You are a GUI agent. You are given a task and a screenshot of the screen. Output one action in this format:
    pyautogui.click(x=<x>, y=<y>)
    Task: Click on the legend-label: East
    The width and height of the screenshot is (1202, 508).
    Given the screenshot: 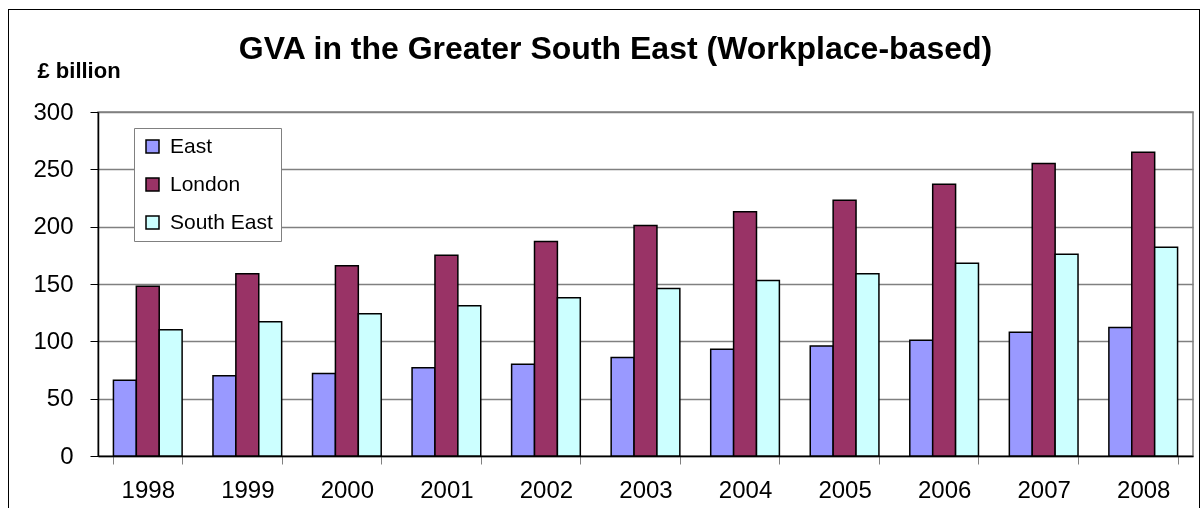 What is the action you would take?
    pyautogui.click(x=191, y=145)
    